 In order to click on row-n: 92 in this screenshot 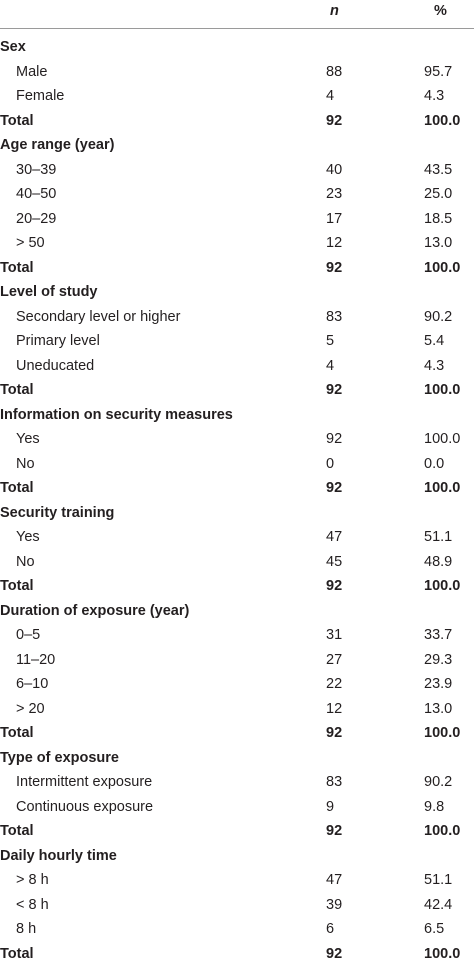, I will do `click(334, 439)`.